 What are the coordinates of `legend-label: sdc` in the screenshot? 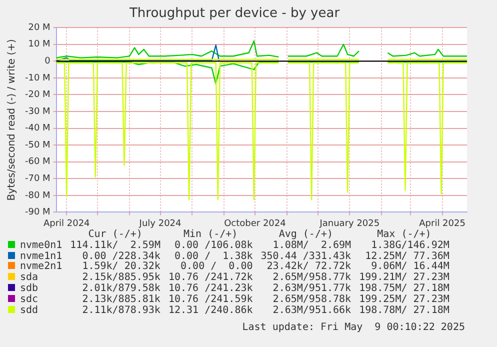 It's located at (29, 299).